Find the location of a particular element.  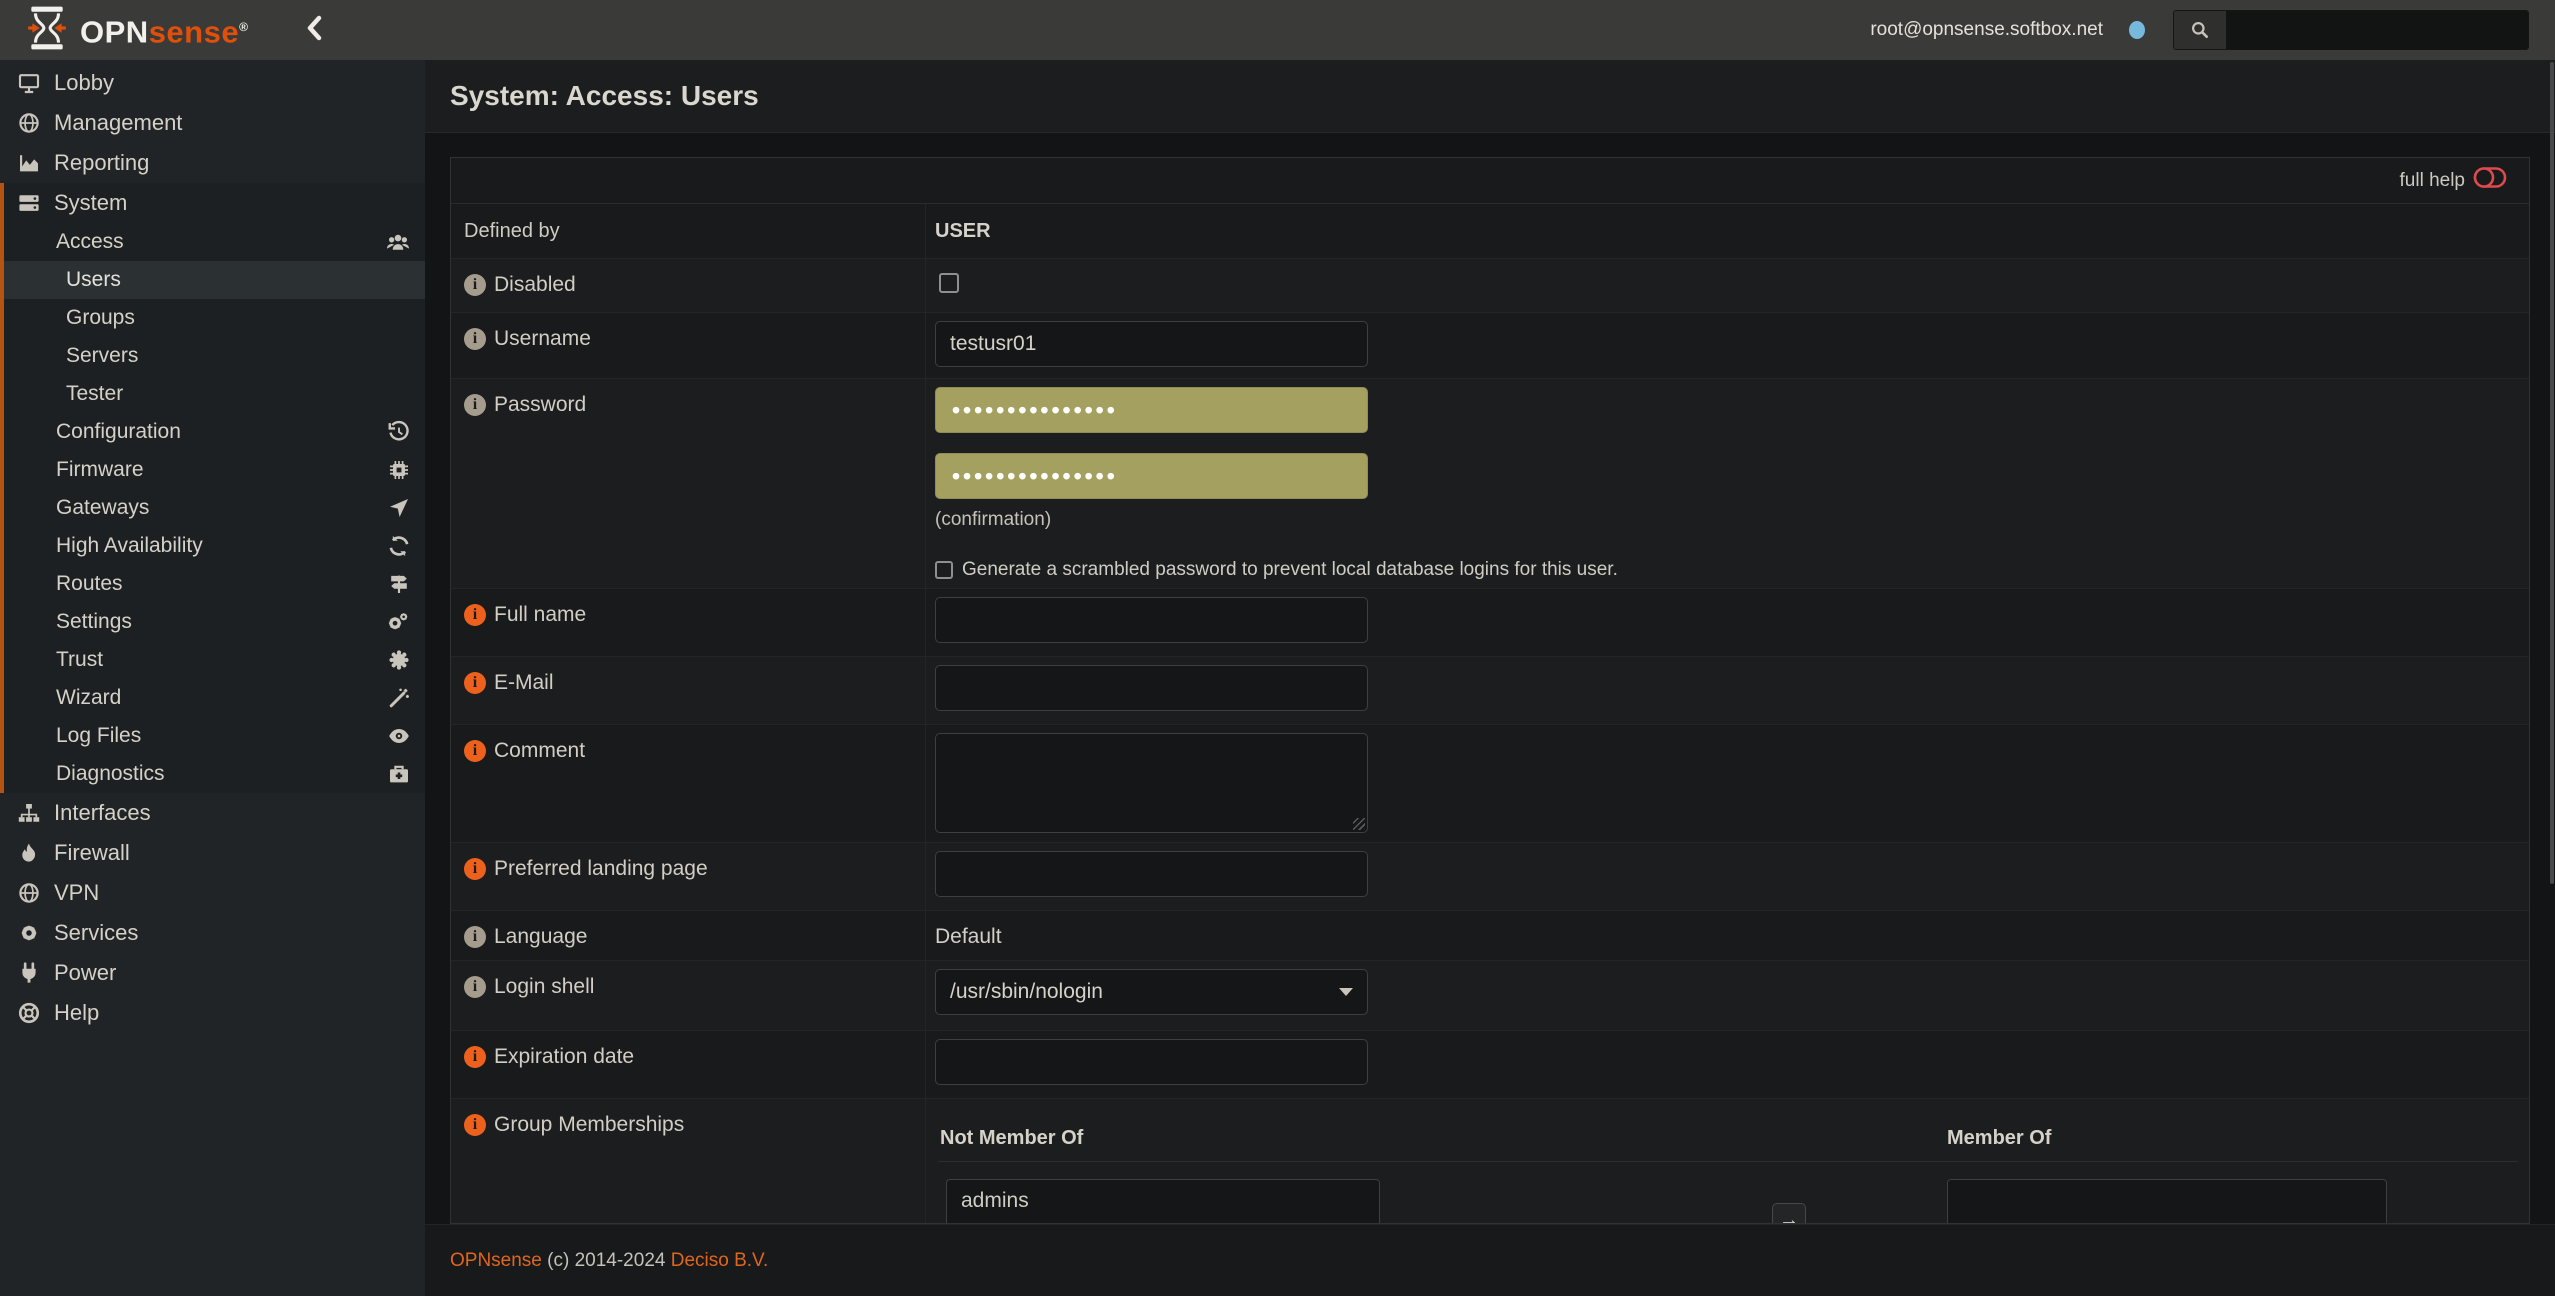

full-name-input is located at coordinates (1151, 620).